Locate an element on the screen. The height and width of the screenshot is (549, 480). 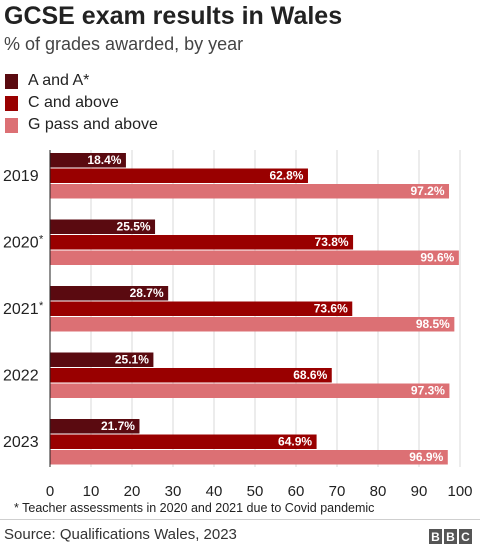
legend-item-c-and-above: C and above is located at coordinates (81, 103).